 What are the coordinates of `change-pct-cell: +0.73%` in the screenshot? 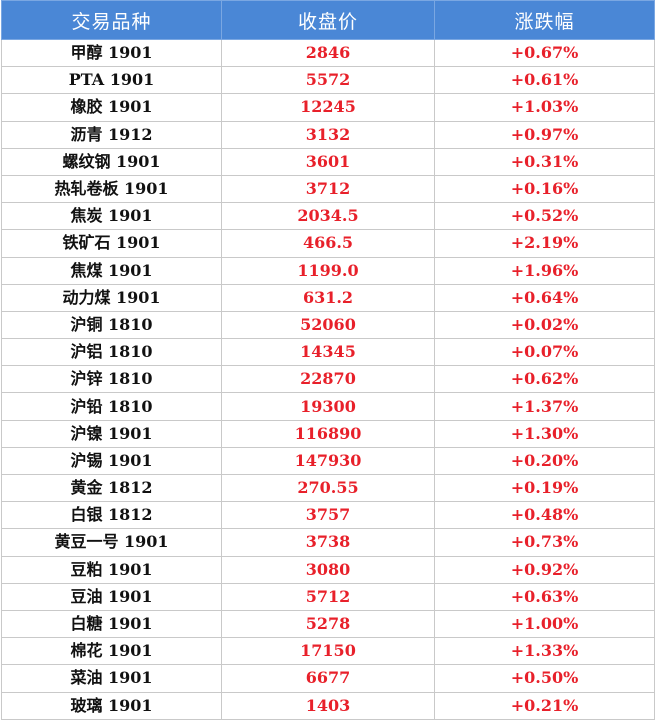 It's located at (544, 542).